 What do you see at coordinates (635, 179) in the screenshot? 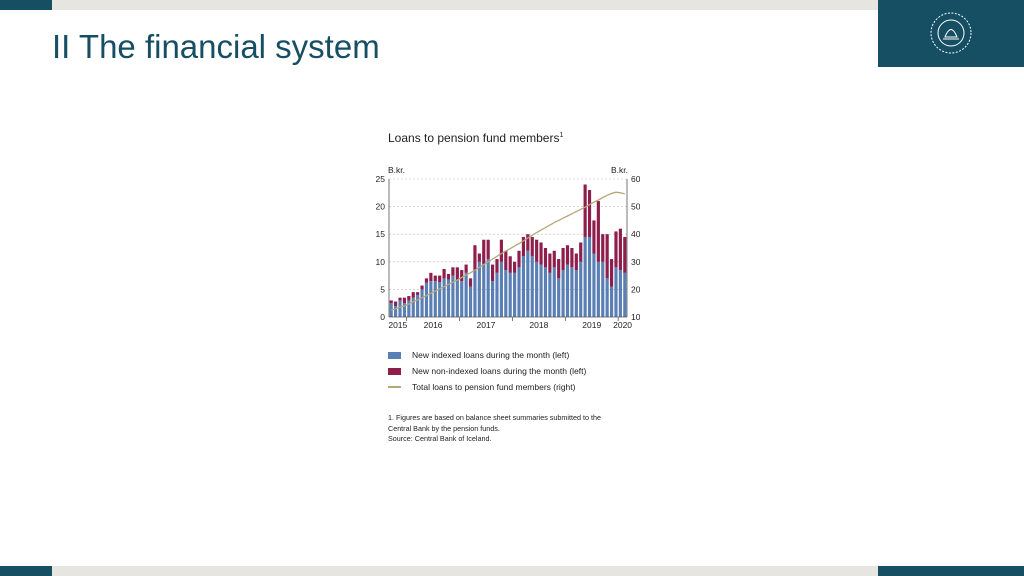
I see `y-right-tick-label: 600` at bounding box center [635, 179].